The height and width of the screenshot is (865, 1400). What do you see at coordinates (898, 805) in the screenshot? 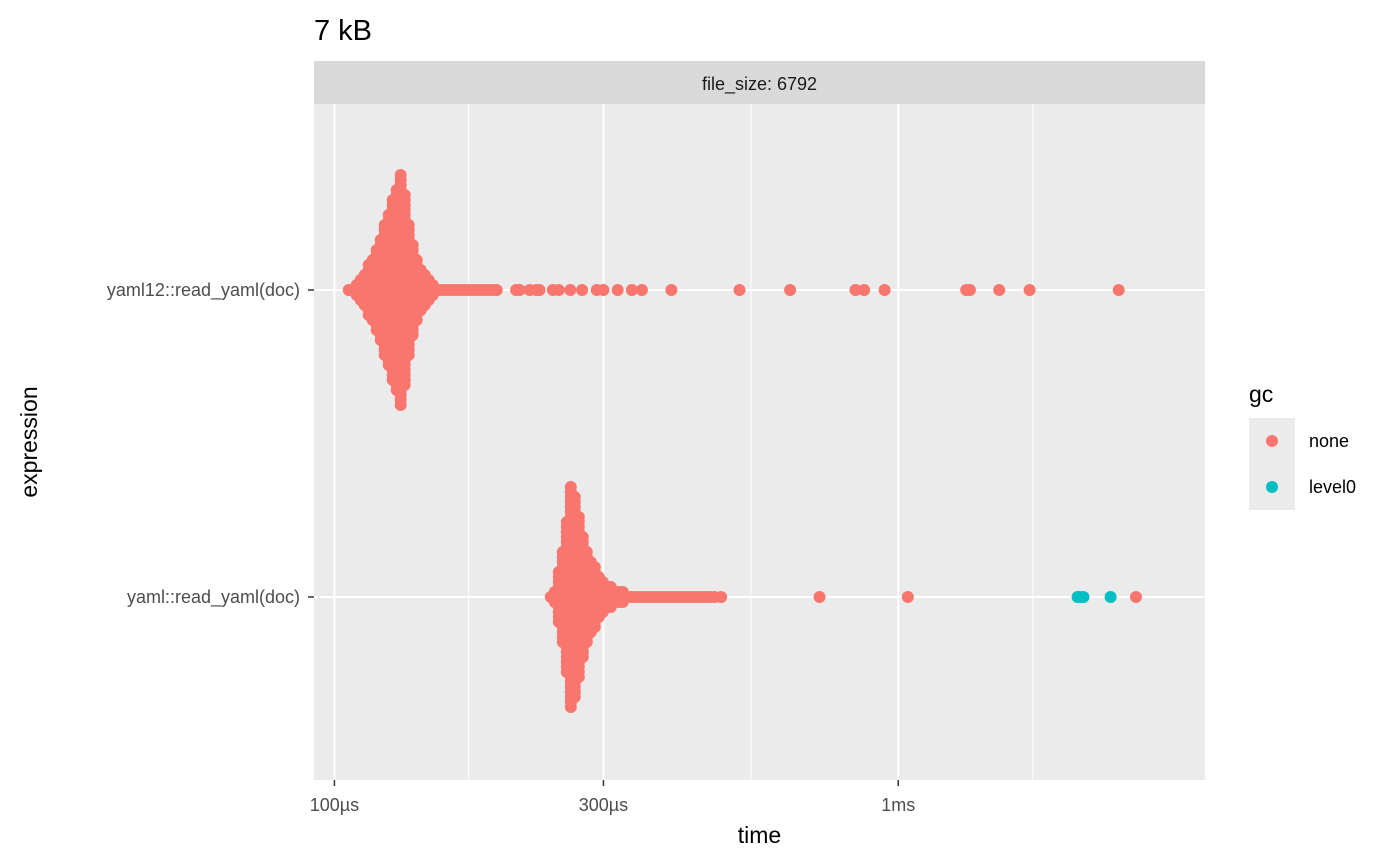
I see `x-tick-label: 1ms` at bounding box center [898, 805].